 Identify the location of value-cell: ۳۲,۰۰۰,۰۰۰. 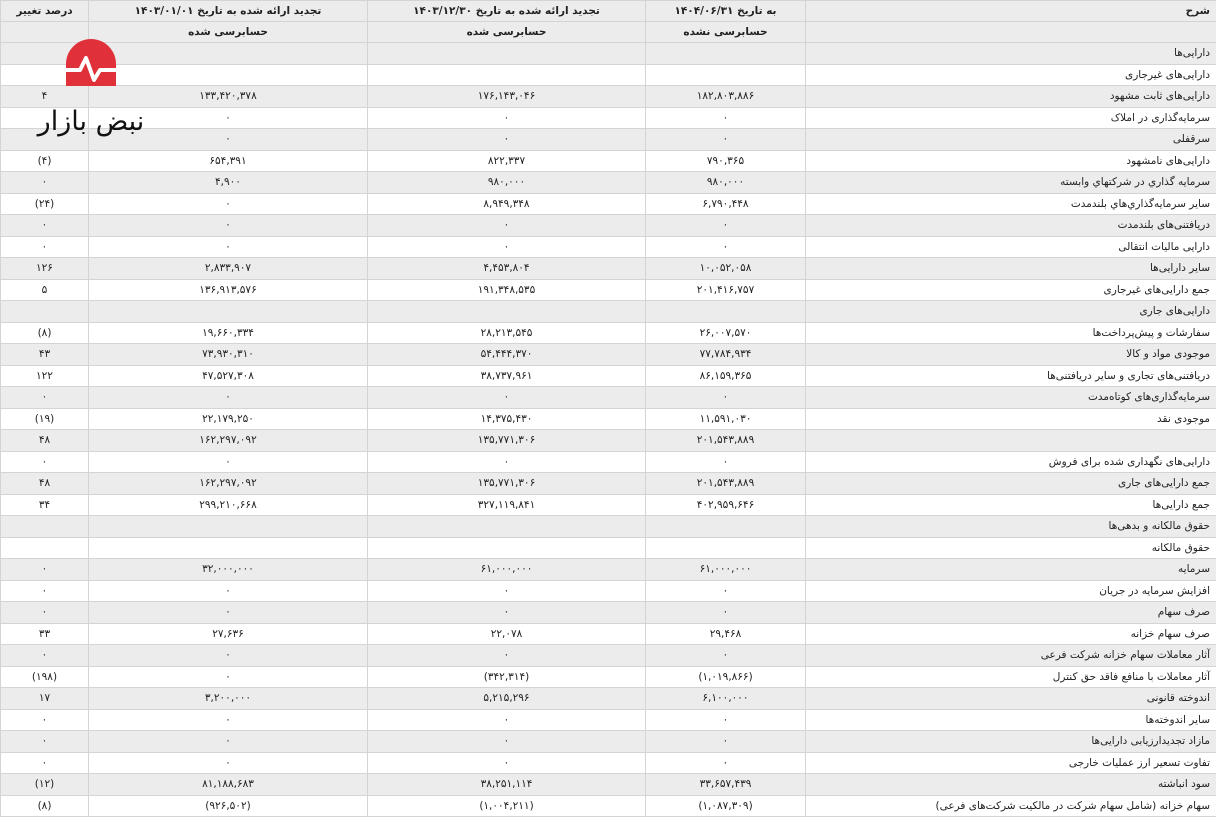
(228, 569).